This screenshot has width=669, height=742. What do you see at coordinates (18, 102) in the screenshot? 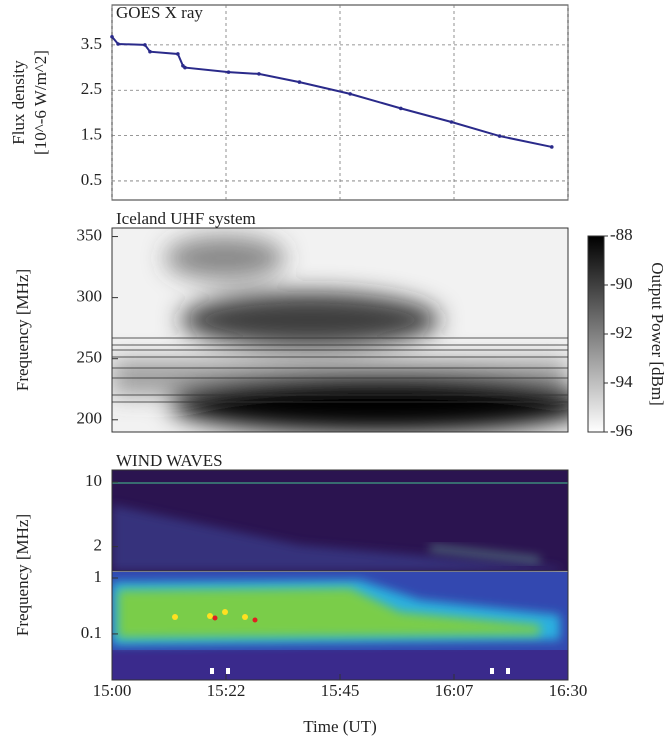
I see `y-axis-label: Flux density` at bounding box center [18, 102].